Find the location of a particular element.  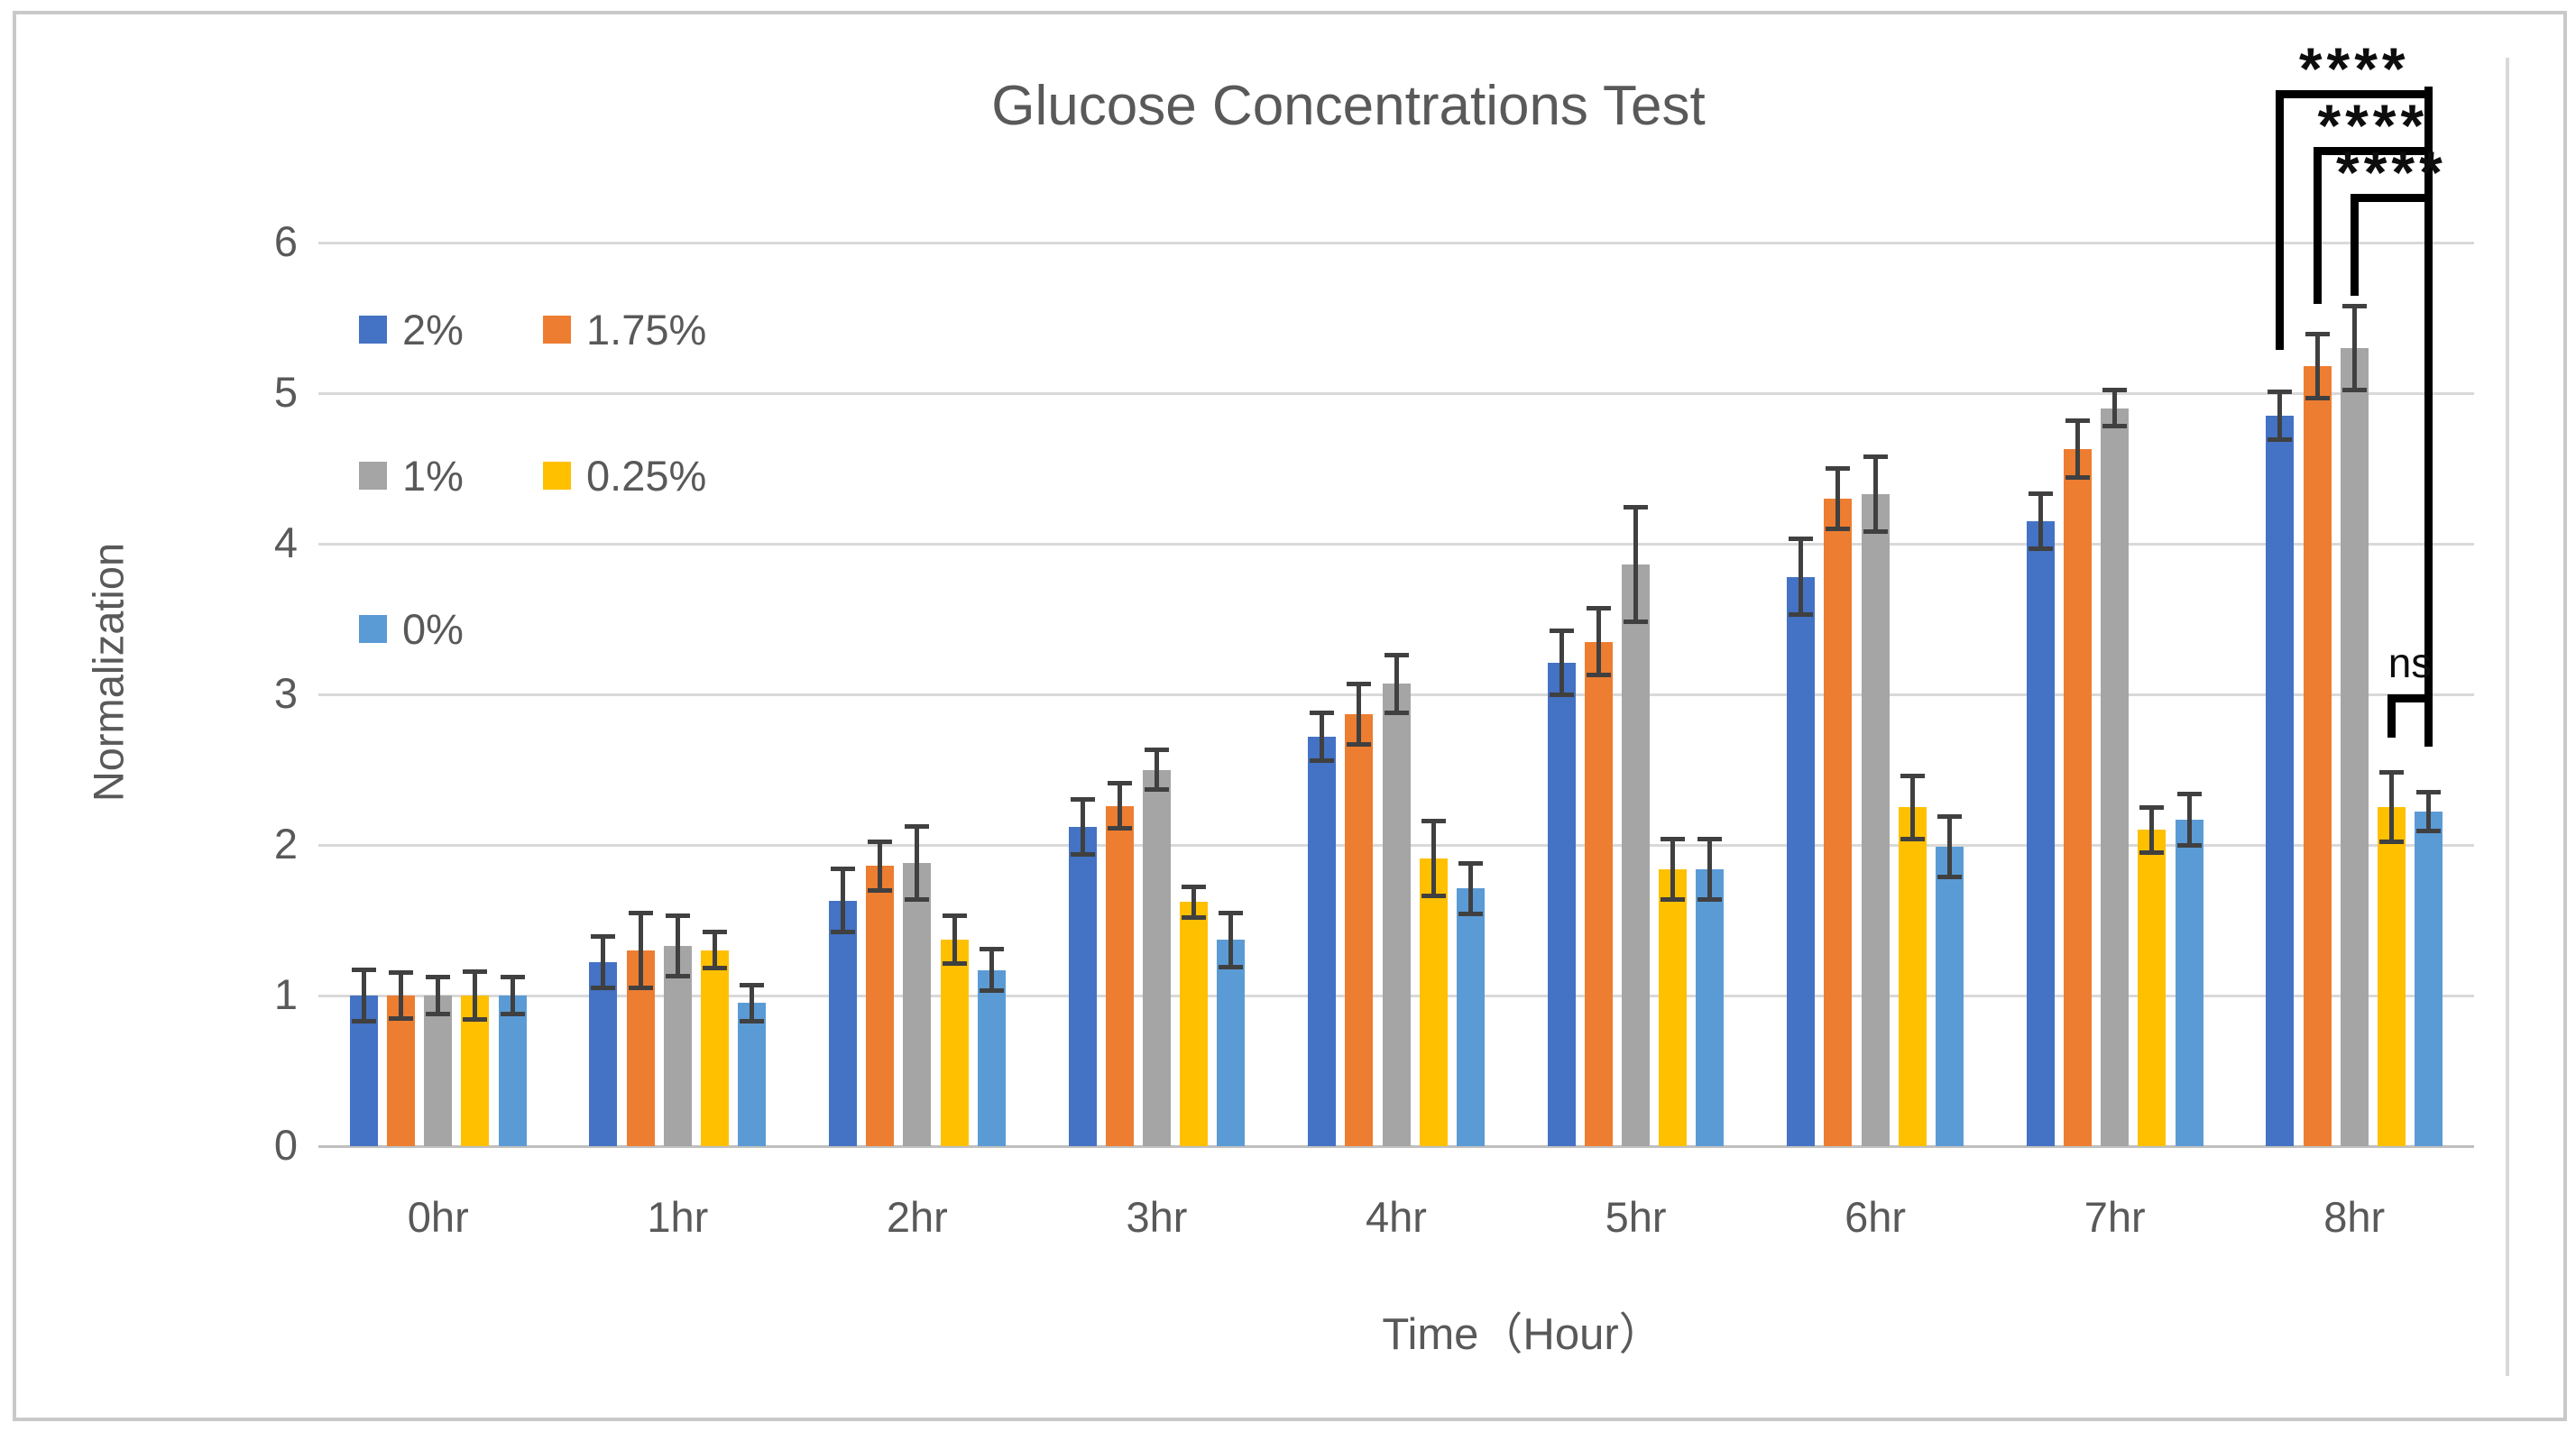

bar-0%-5hr is located at coordinates (1710, 1007).